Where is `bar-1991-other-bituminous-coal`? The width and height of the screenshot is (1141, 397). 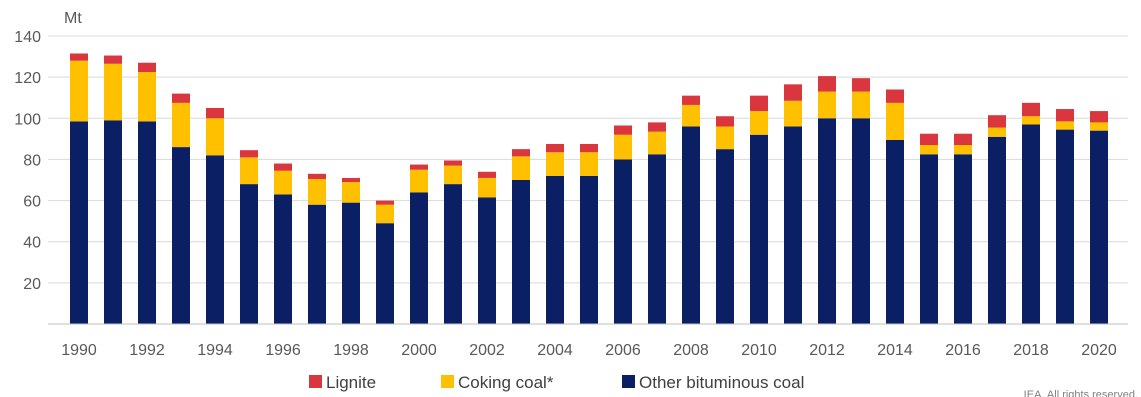
bar-1991-other-bituminous-coal is located at coordinates (113, 222).